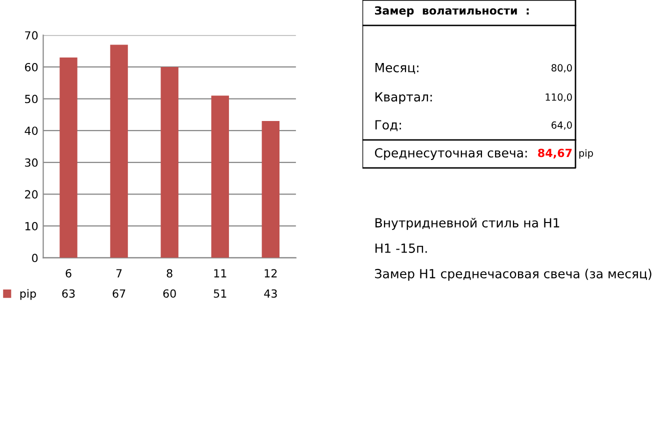  What do you see at coordinates (119, 273) in the screenshot?
I see `x-tick-label: 7` at bounding box center [119, 273].